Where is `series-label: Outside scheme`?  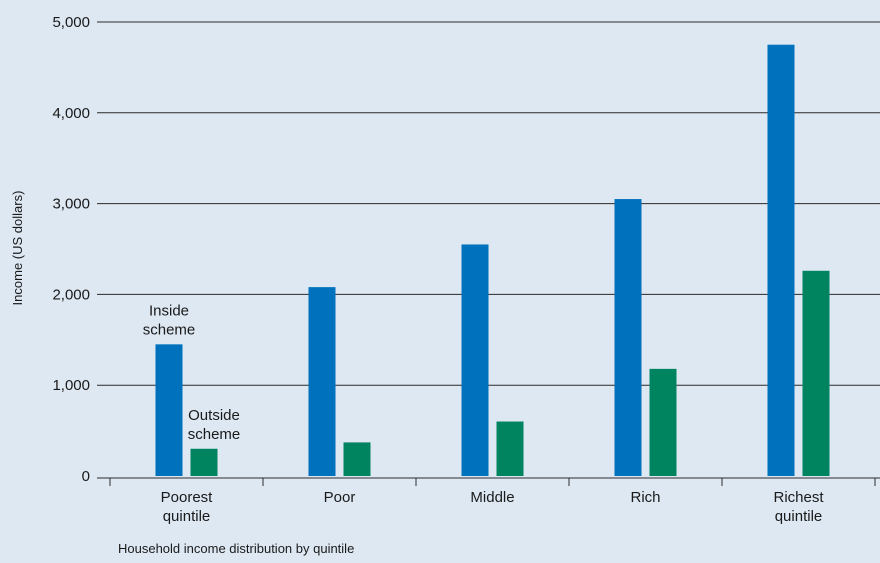 series-label: Outside scheme is located at coordinates (214, 425).